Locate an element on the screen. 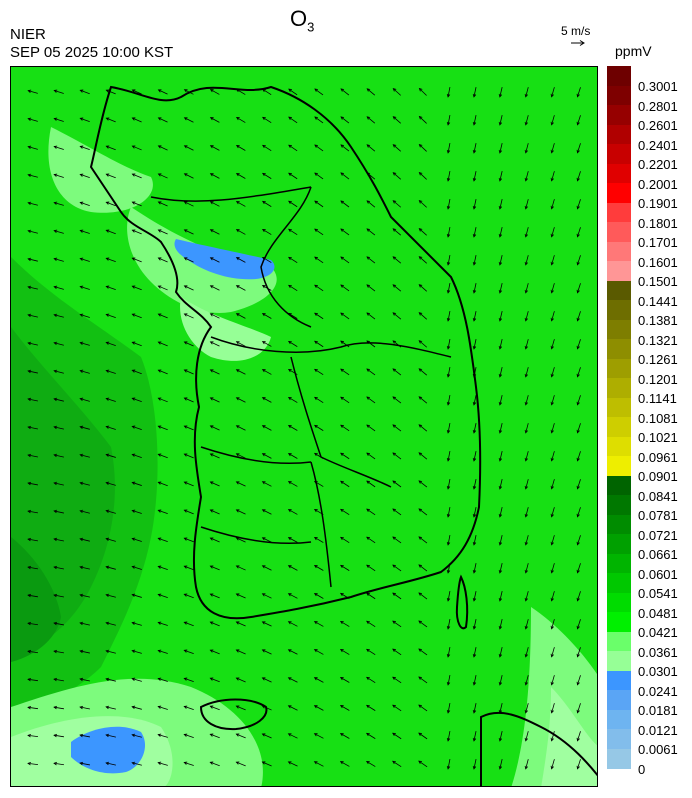  lower-concentration-patch-east is located at coordinates (569, 736).